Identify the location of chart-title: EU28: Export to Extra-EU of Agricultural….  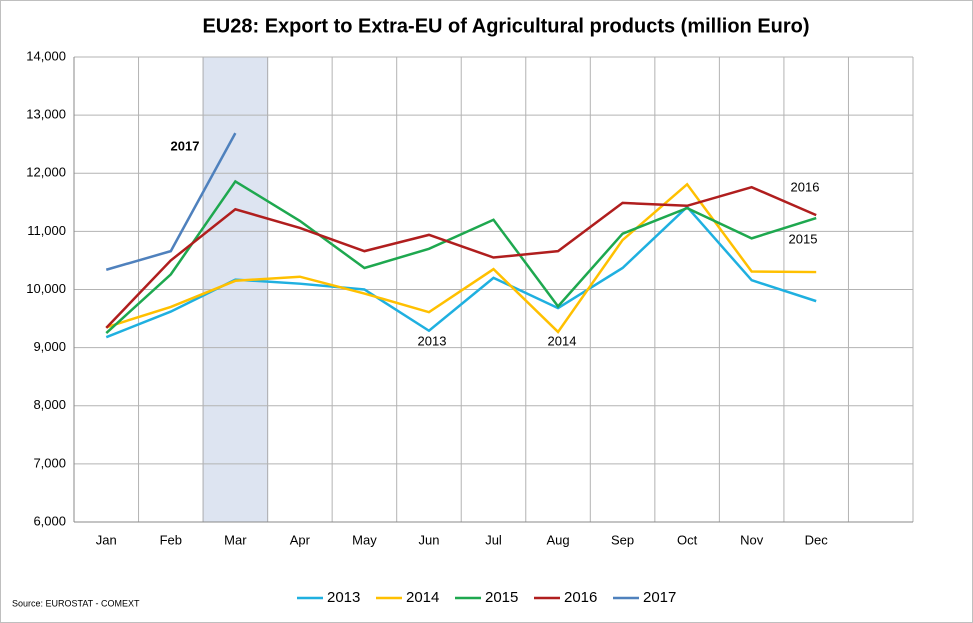
(505, 26).